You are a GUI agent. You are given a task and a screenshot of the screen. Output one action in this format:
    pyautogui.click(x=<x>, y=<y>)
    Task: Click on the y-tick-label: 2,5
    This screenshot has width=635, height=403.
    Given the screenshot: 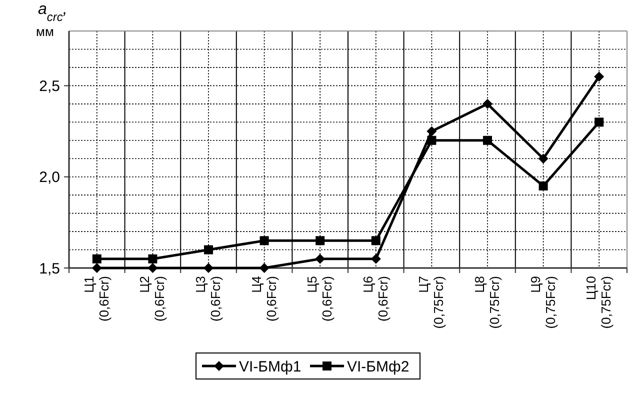 What is the action you would take?
    pyautogui.click(x=49, y=86)
    